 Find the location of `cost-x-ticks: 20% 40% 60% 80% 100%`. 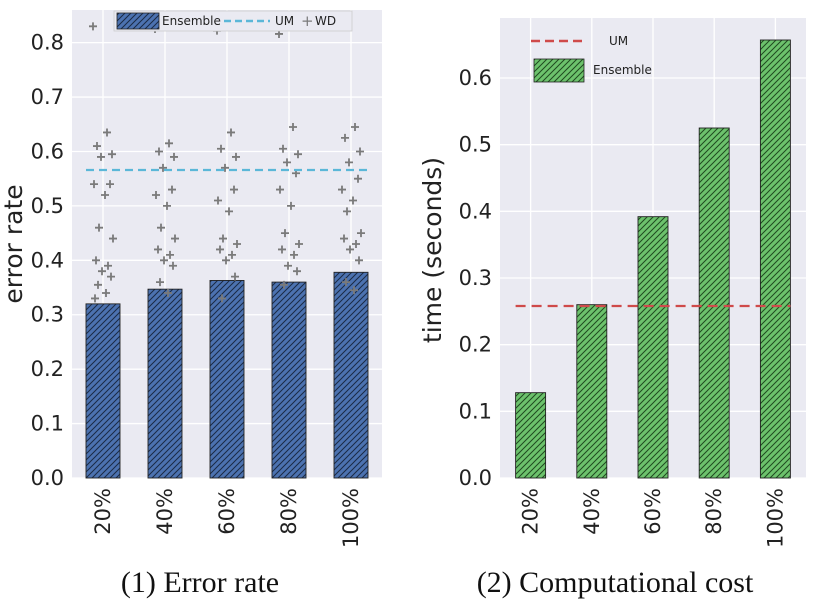

cost-x-ticks: 20% 40% 60% 80% 100% is located at coordinates (653, 518).